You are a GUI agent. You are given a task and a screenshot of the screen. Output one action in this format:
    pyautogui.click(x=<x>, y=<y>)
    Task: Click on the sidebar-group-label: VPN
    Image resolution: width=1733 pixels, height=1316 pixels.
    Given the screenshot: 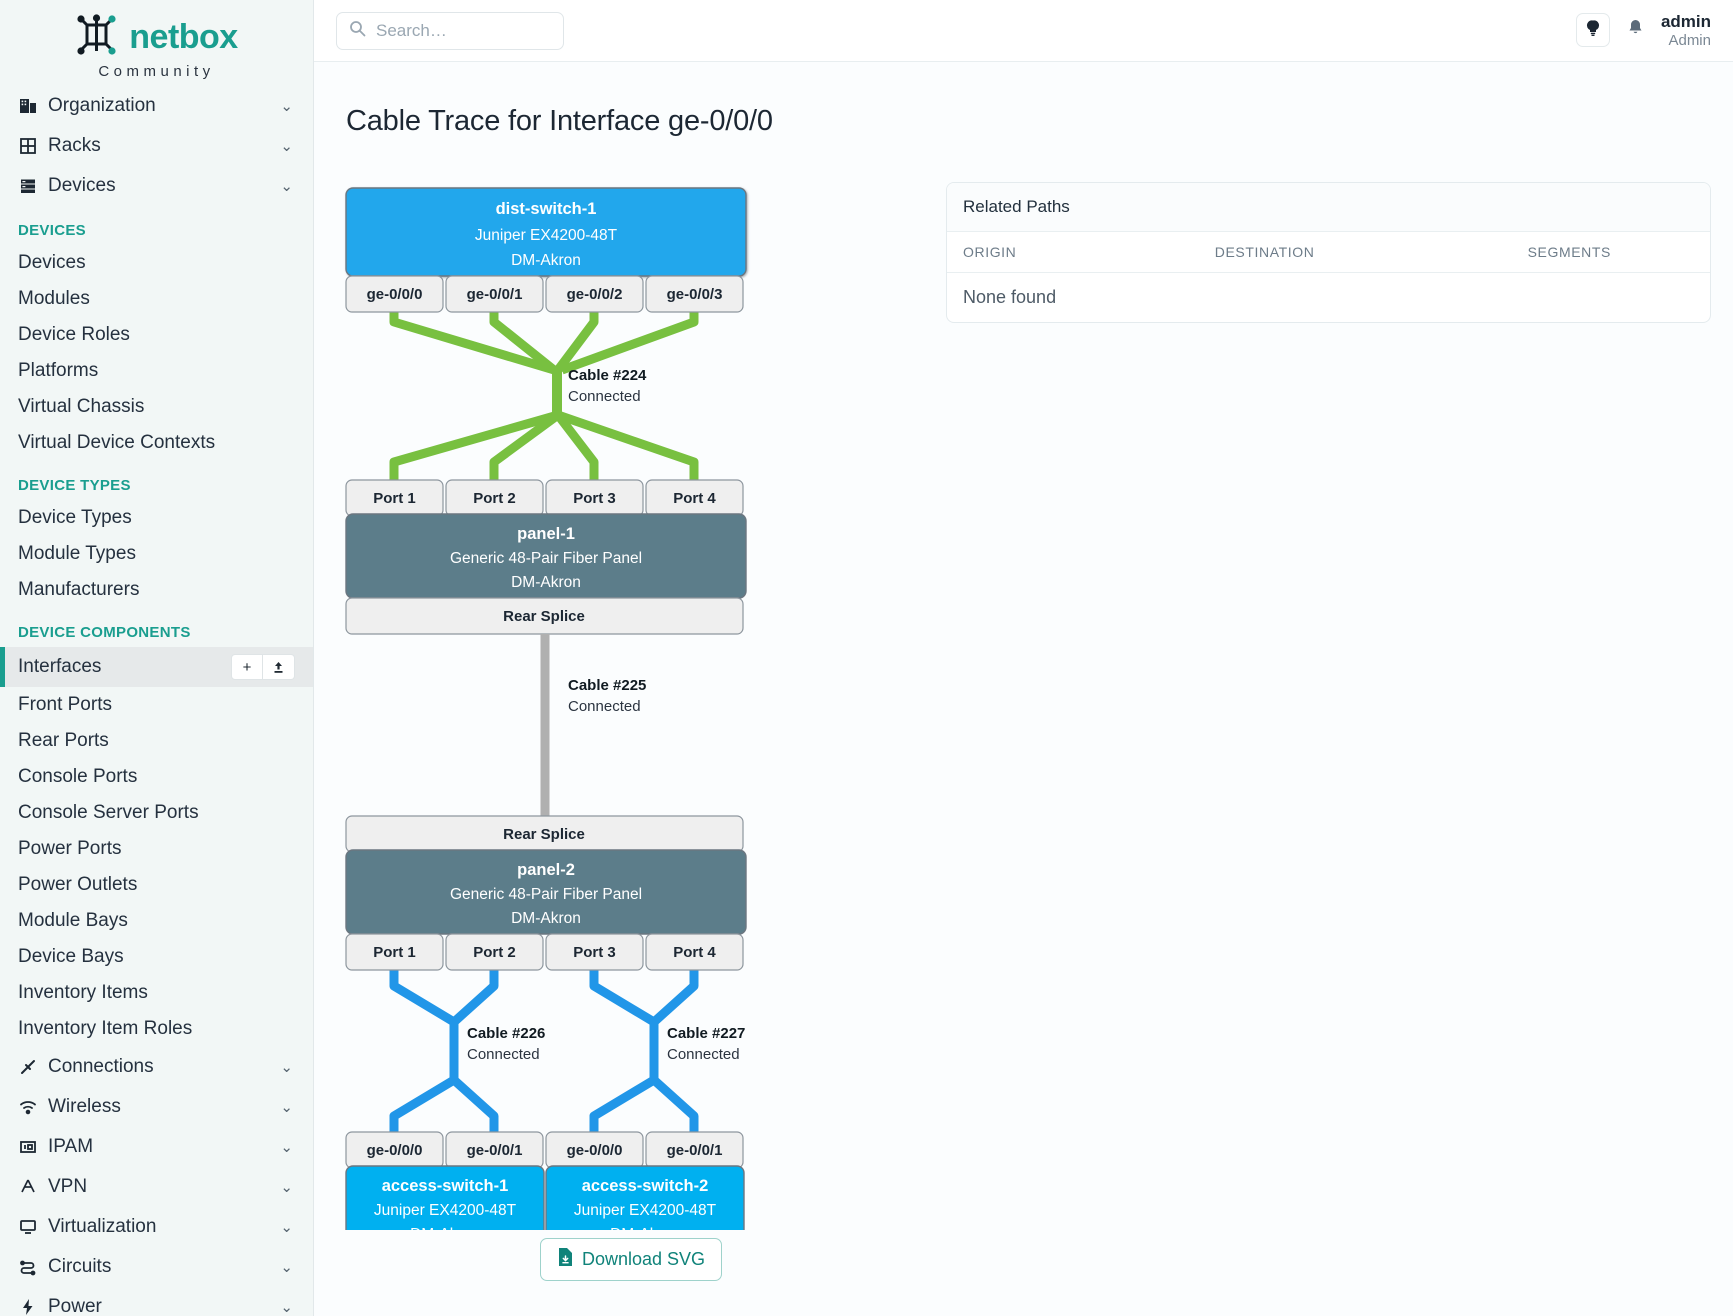 What is the action you would take?
    pyautogui.click(x=68, y=1186)
    